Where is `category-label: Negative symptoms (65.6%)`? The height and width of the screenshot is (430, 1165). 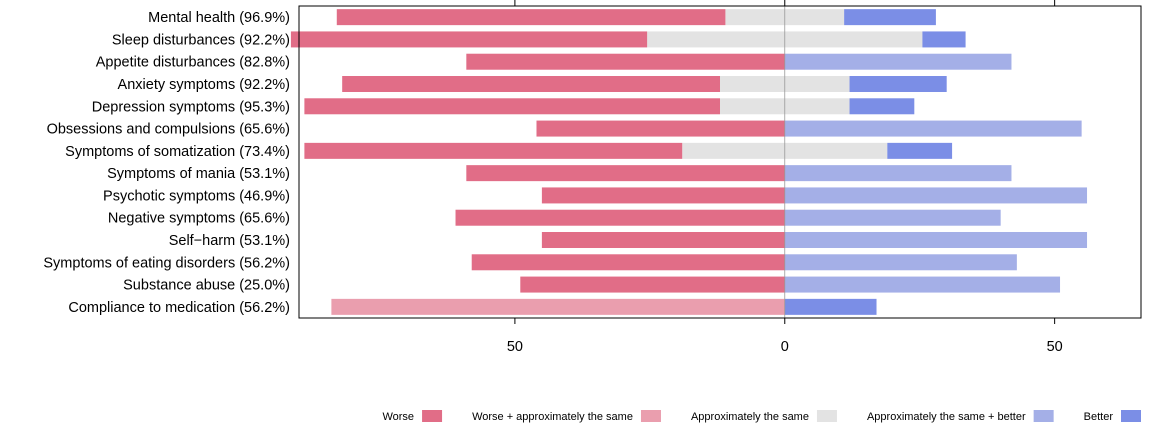 category-label: Negative symptoms (65.6%) is located at coordinates (199, 219).